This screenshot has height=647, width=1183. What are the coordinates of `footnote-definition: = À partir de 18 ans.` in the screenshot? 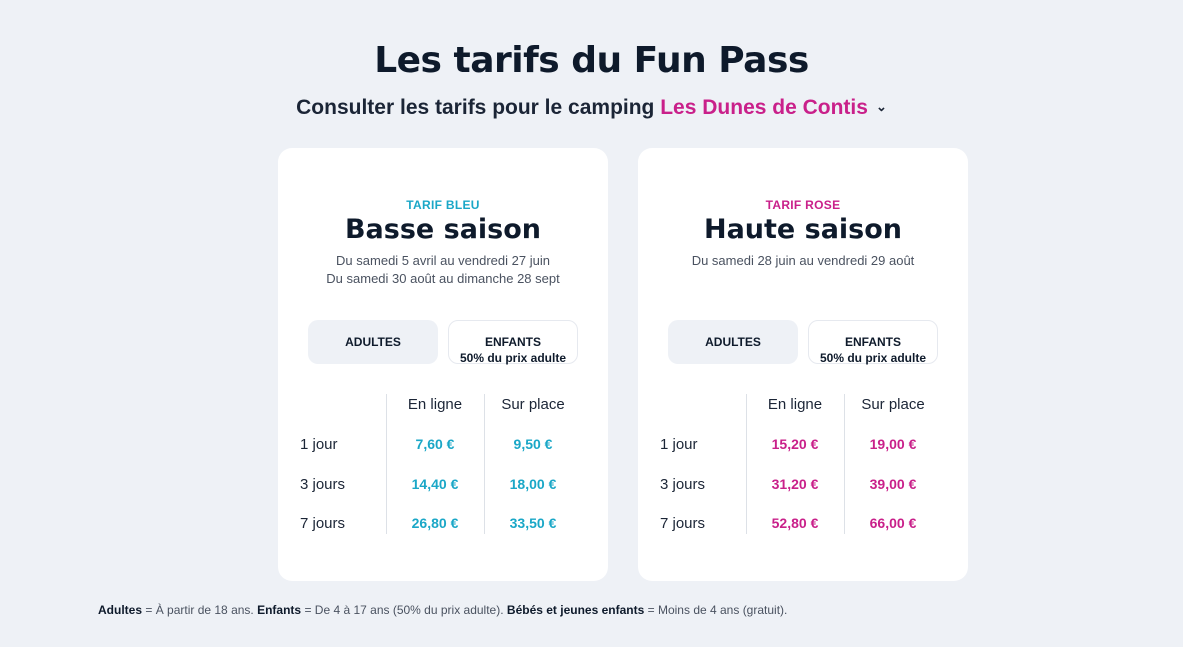 It's located at (200, 610).